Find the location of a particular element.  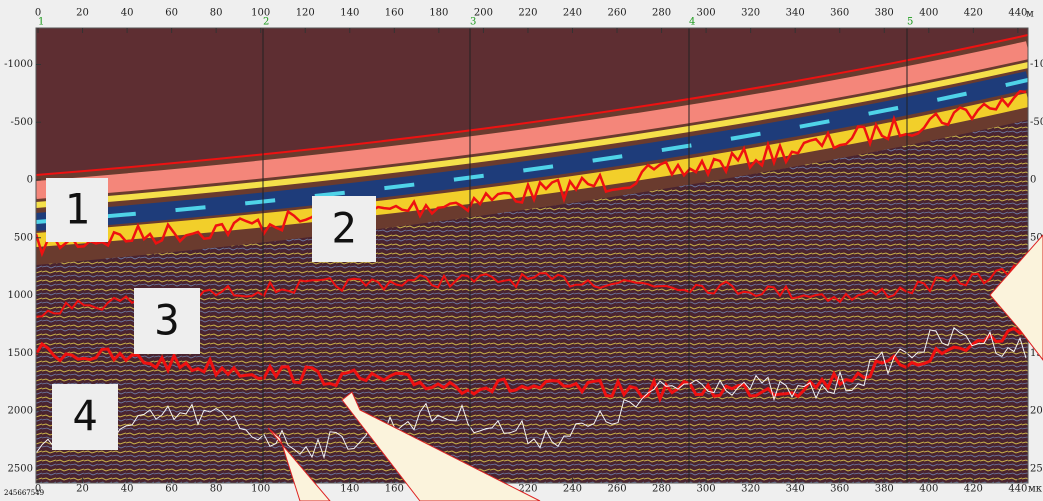

marker-label: 1 is located at coordinates (41, 22).